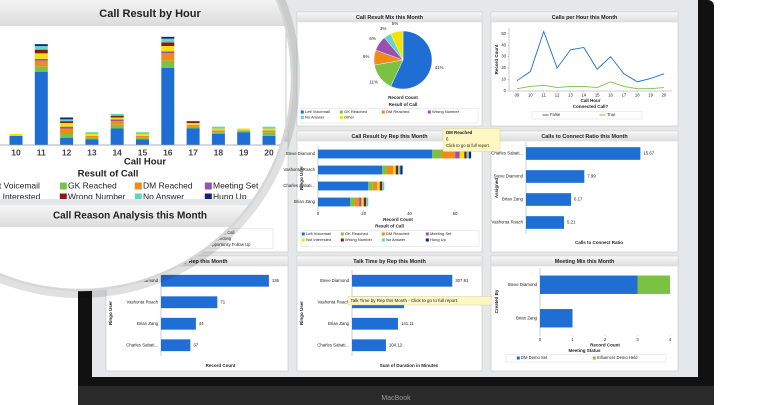  What do you see at coordinates (664, 95) in the screenshot?
I see `x-tick-label: 20` at bounding box center [664, 95].